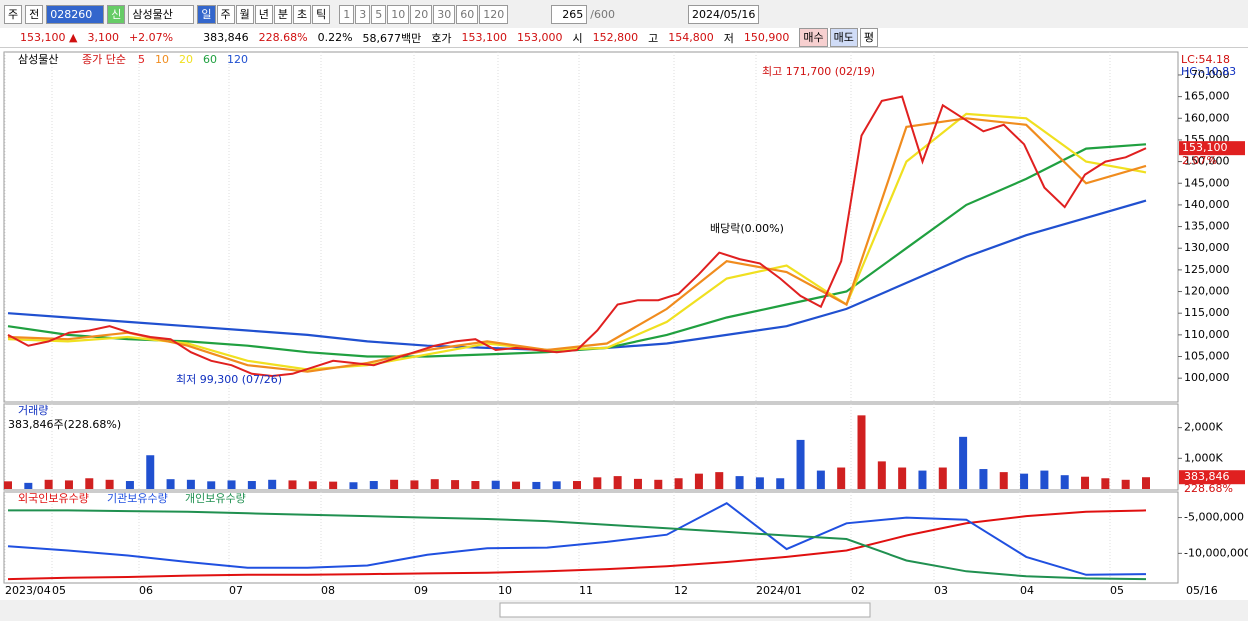 The image size is (1248, 621). Describe the element at coordinates (1207, 182) in the screenshot. I see `price-tick-label: 145,000` at that location.